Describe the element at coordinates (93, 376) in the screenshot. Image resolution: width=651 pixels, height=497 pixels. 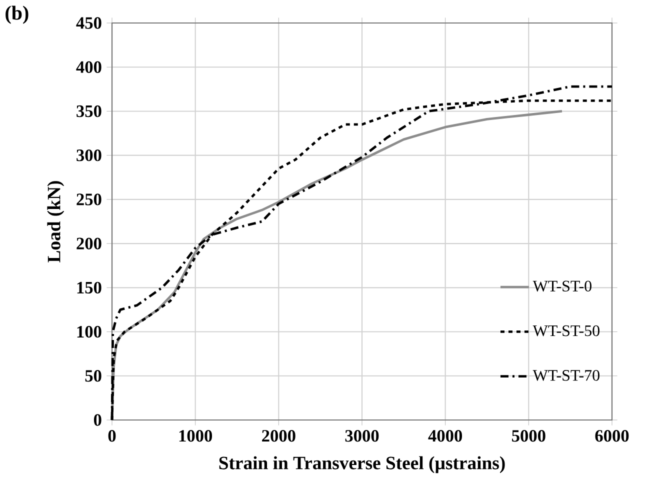
I see `y-tick-label: 50` at that location.